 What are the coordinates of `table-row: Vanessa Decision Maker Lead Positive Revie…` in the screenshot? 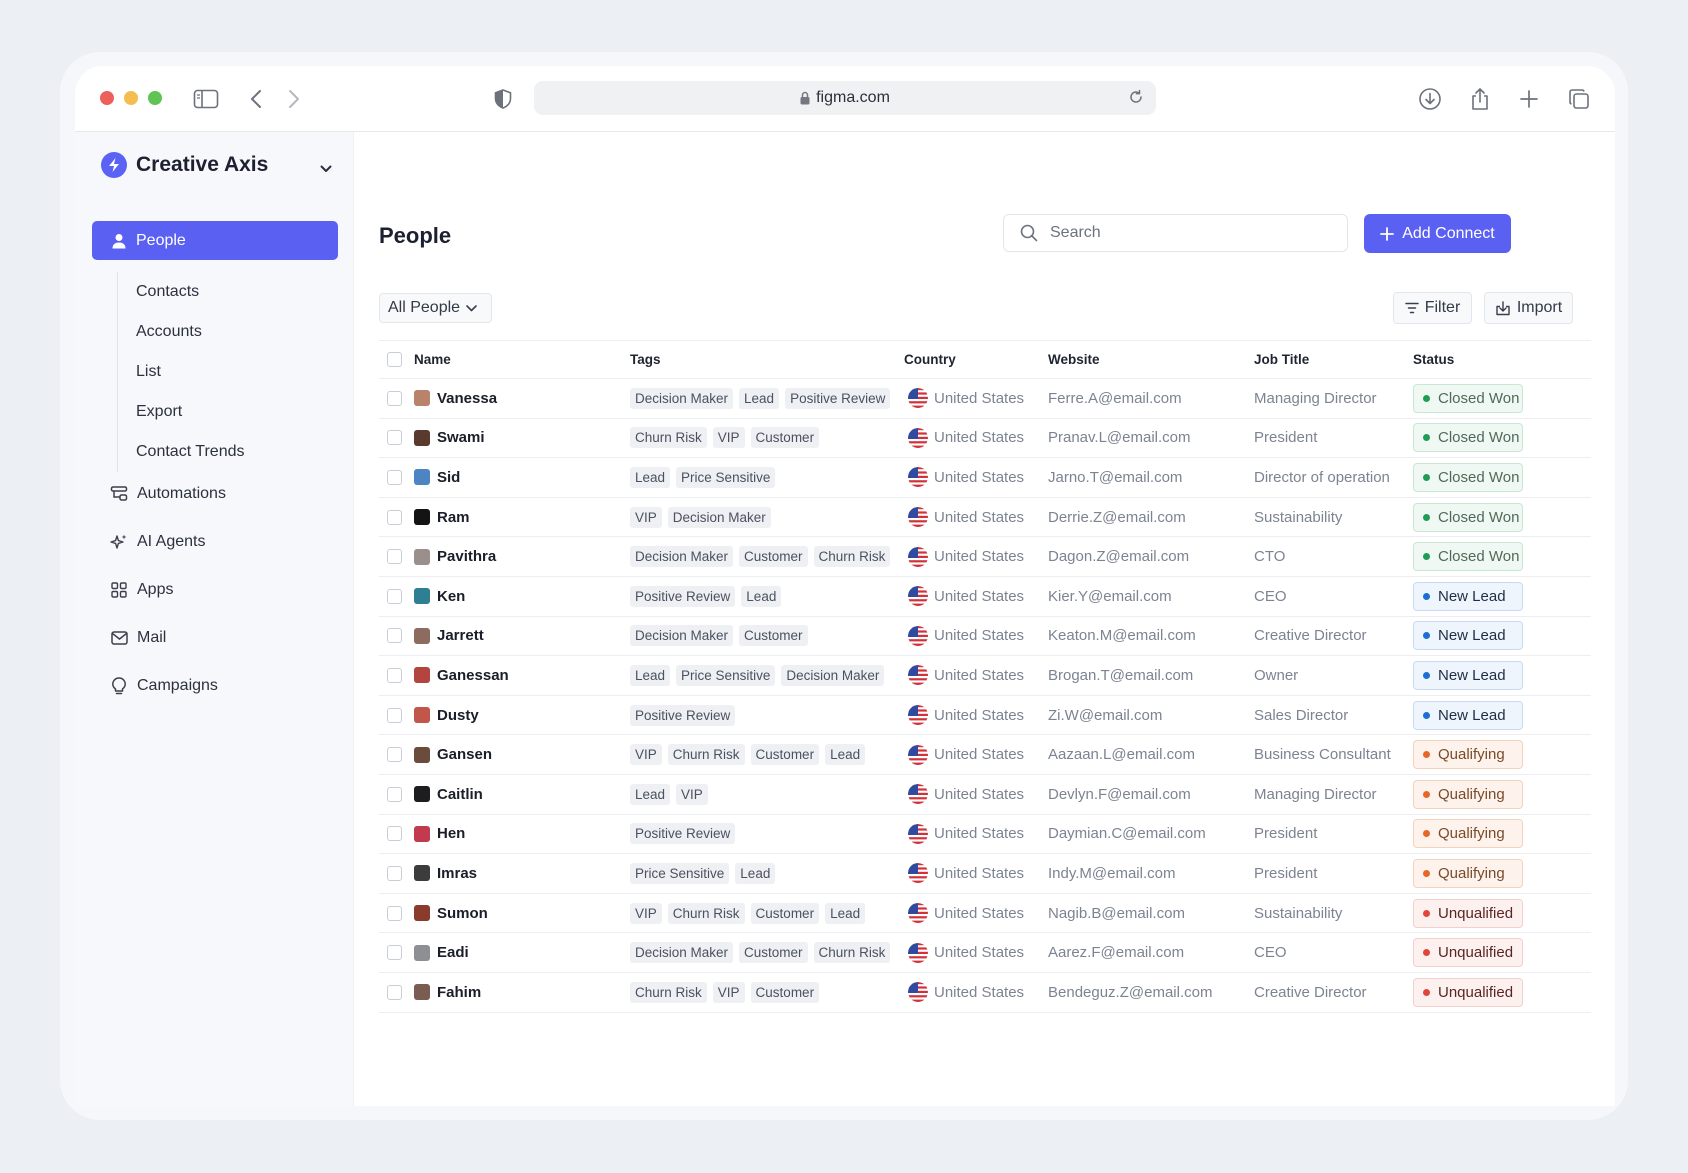 It's located at (985, 399).